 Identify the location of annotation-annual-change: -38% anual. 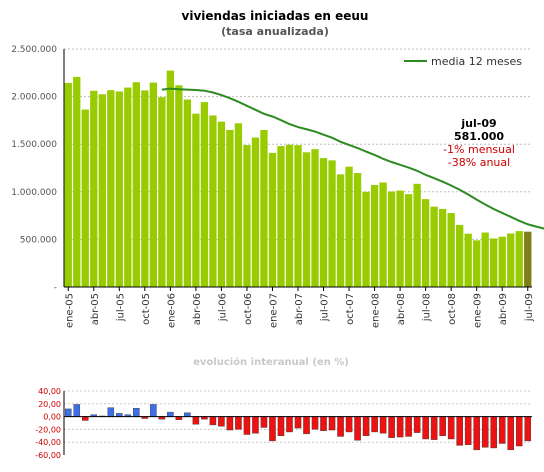
(479, 162).